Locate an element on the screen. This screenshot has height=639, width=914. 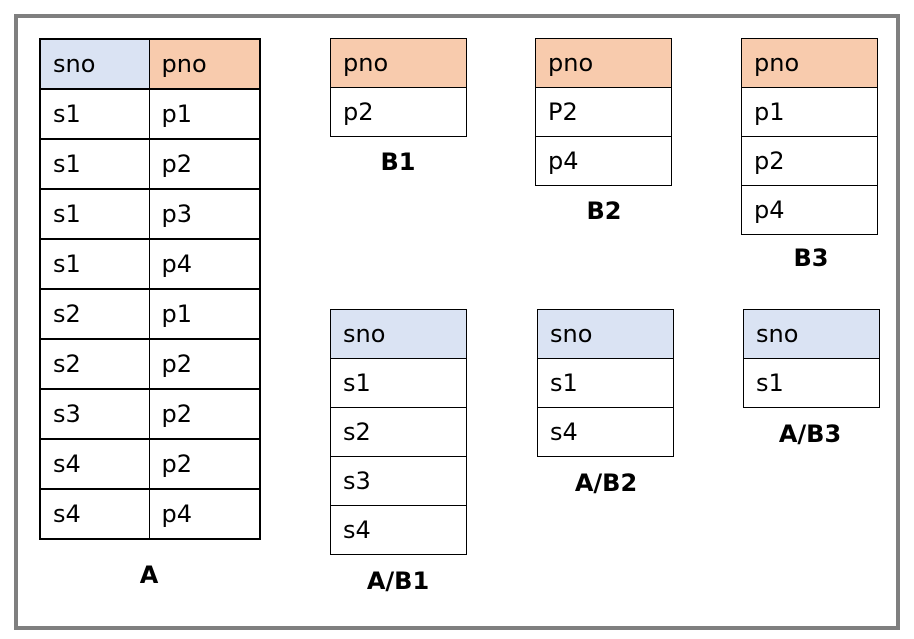
table-row: P2 is located at coordinates (603, 112).